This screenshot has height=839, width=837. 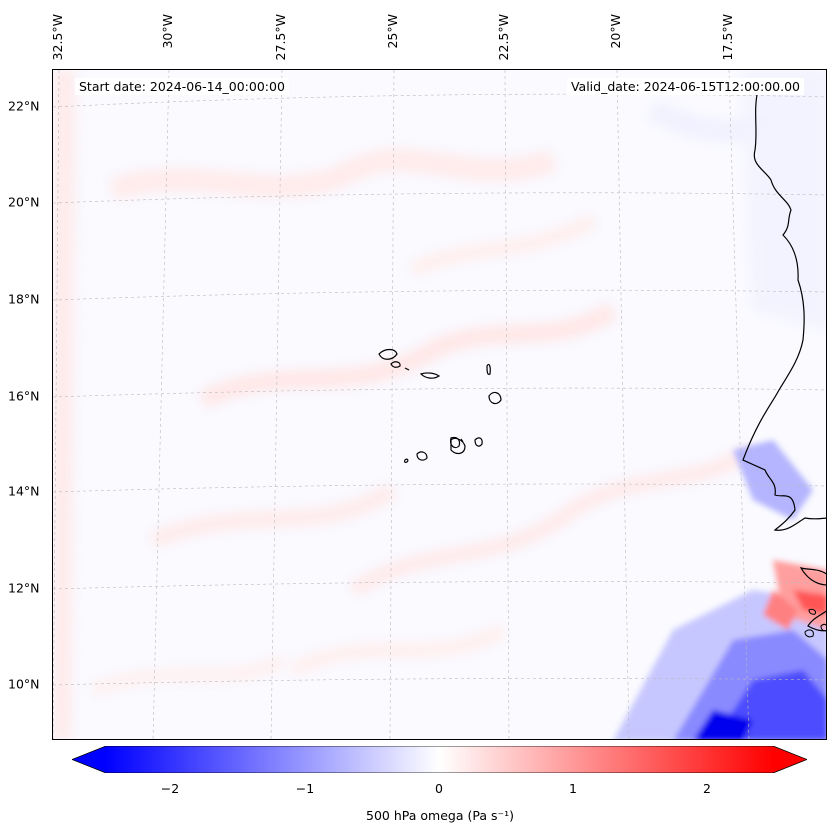 I want to click on lon-label-25w: 25°W, so click(x=392, y=31).